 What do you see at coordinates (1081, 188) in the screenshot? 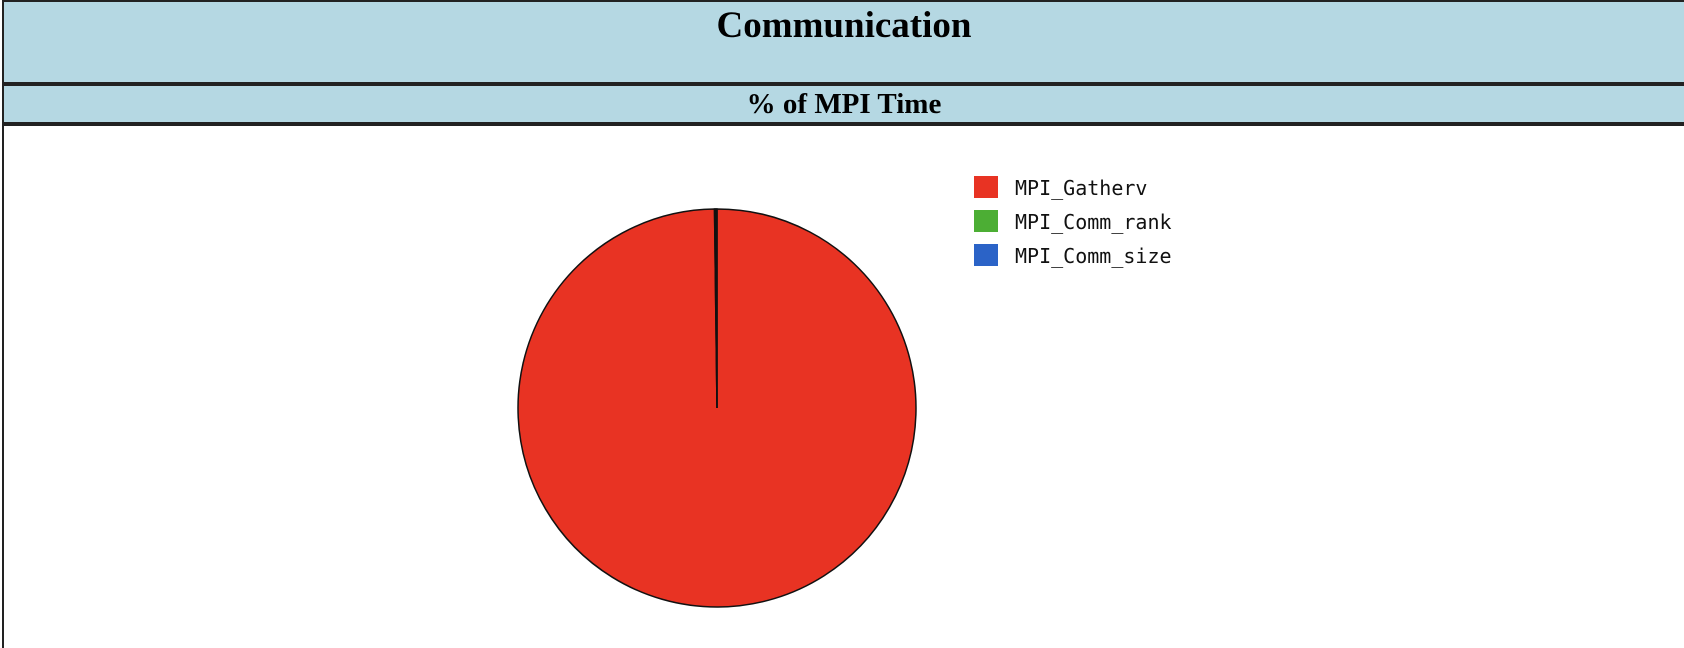
I see `legend-label-mpi-gatherv: MPI_Gatherv` at bounding box center [1081, 188].